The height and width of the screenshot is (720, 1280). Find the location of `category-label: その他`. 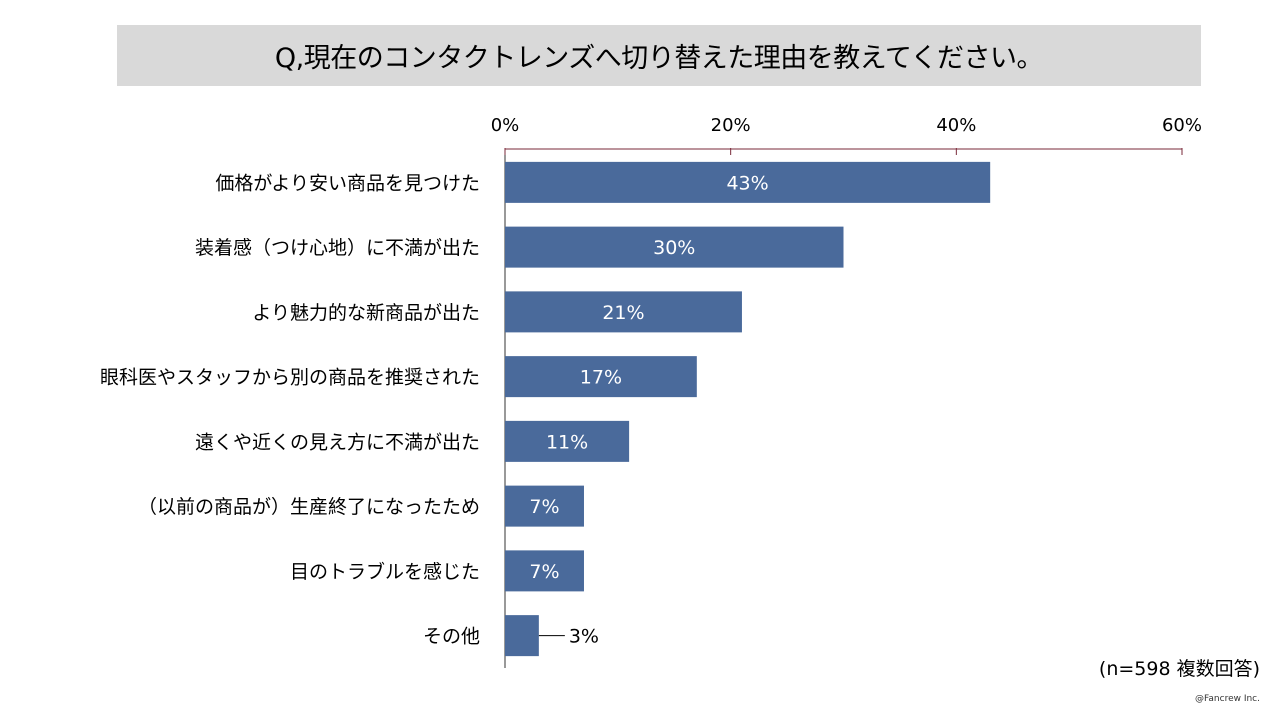

category-label: その他 is located at coordinates (451, 637).